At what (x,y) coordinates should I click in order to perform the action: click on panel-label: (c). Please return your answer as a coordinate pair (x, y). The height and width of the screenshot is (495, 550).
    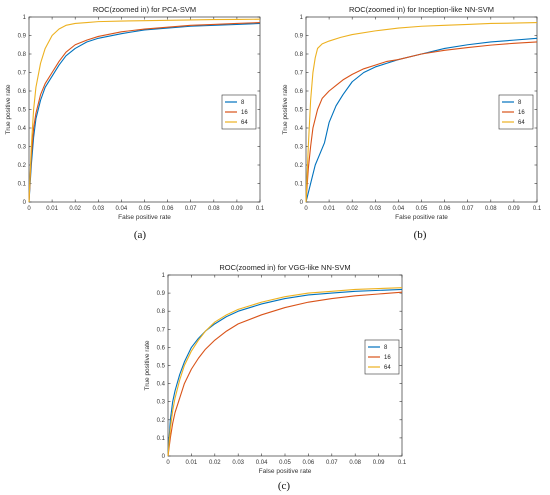
    Looking at the image, I should click on (284, 486).